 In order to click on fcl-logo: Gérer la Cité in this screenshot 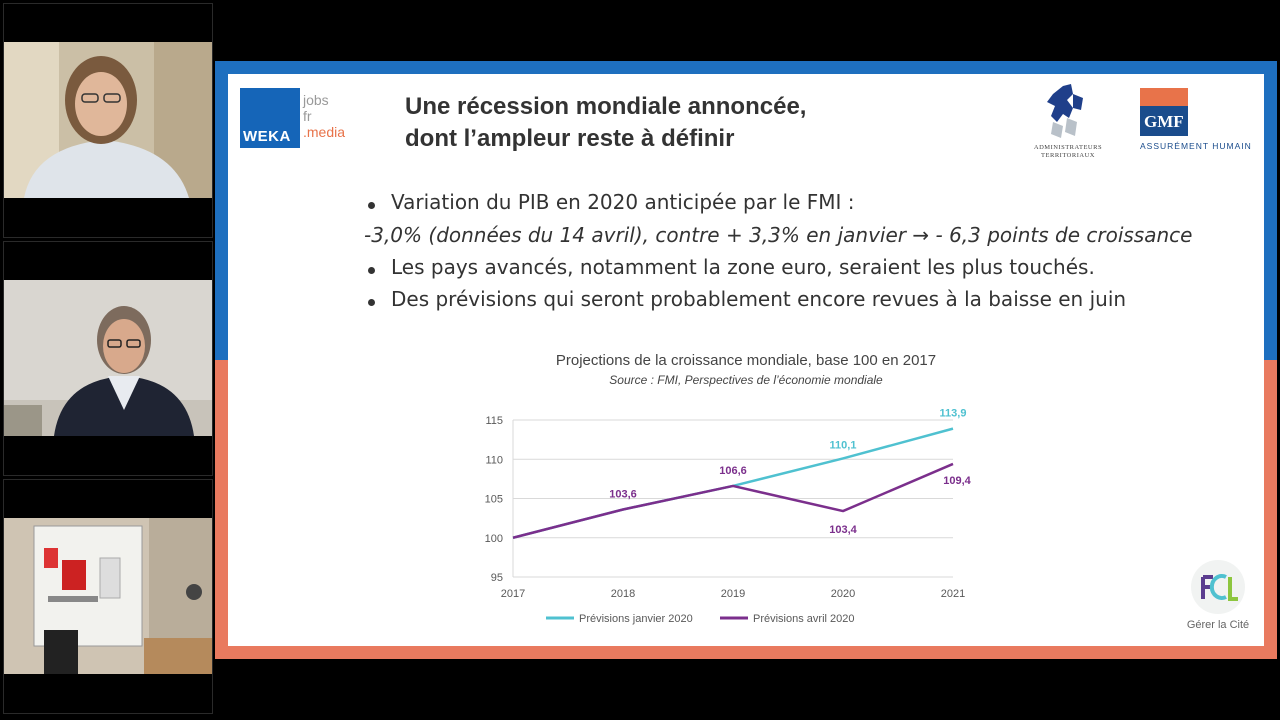, I will do `click(1218, 599)`.